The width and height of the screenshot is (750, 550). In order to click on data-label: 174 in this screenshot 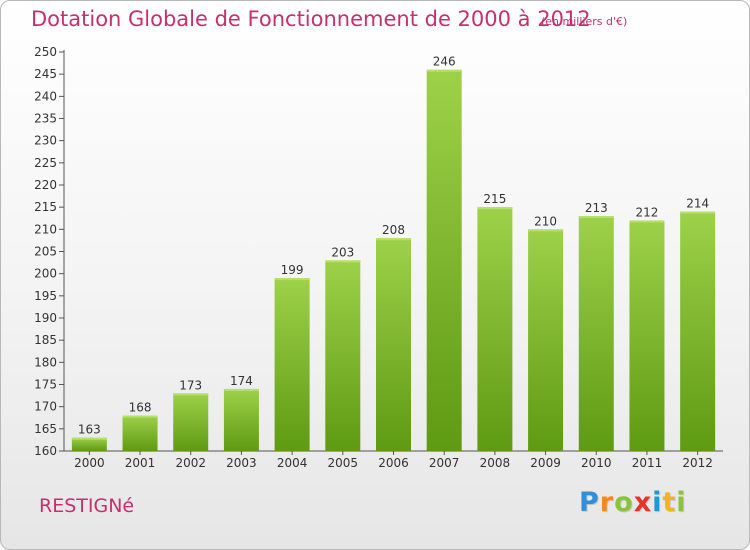, I will do `click(241, 381)`.